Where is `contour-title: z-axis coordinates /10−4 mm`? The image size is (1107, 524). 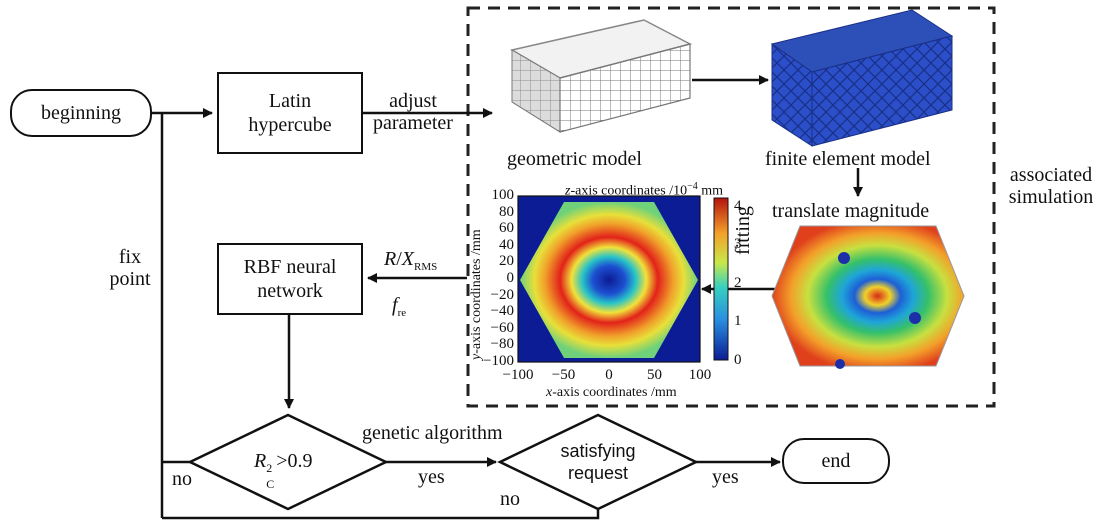 contour-title: z-axis coordinates /10−4 mm is located at coordinates (644, 189).